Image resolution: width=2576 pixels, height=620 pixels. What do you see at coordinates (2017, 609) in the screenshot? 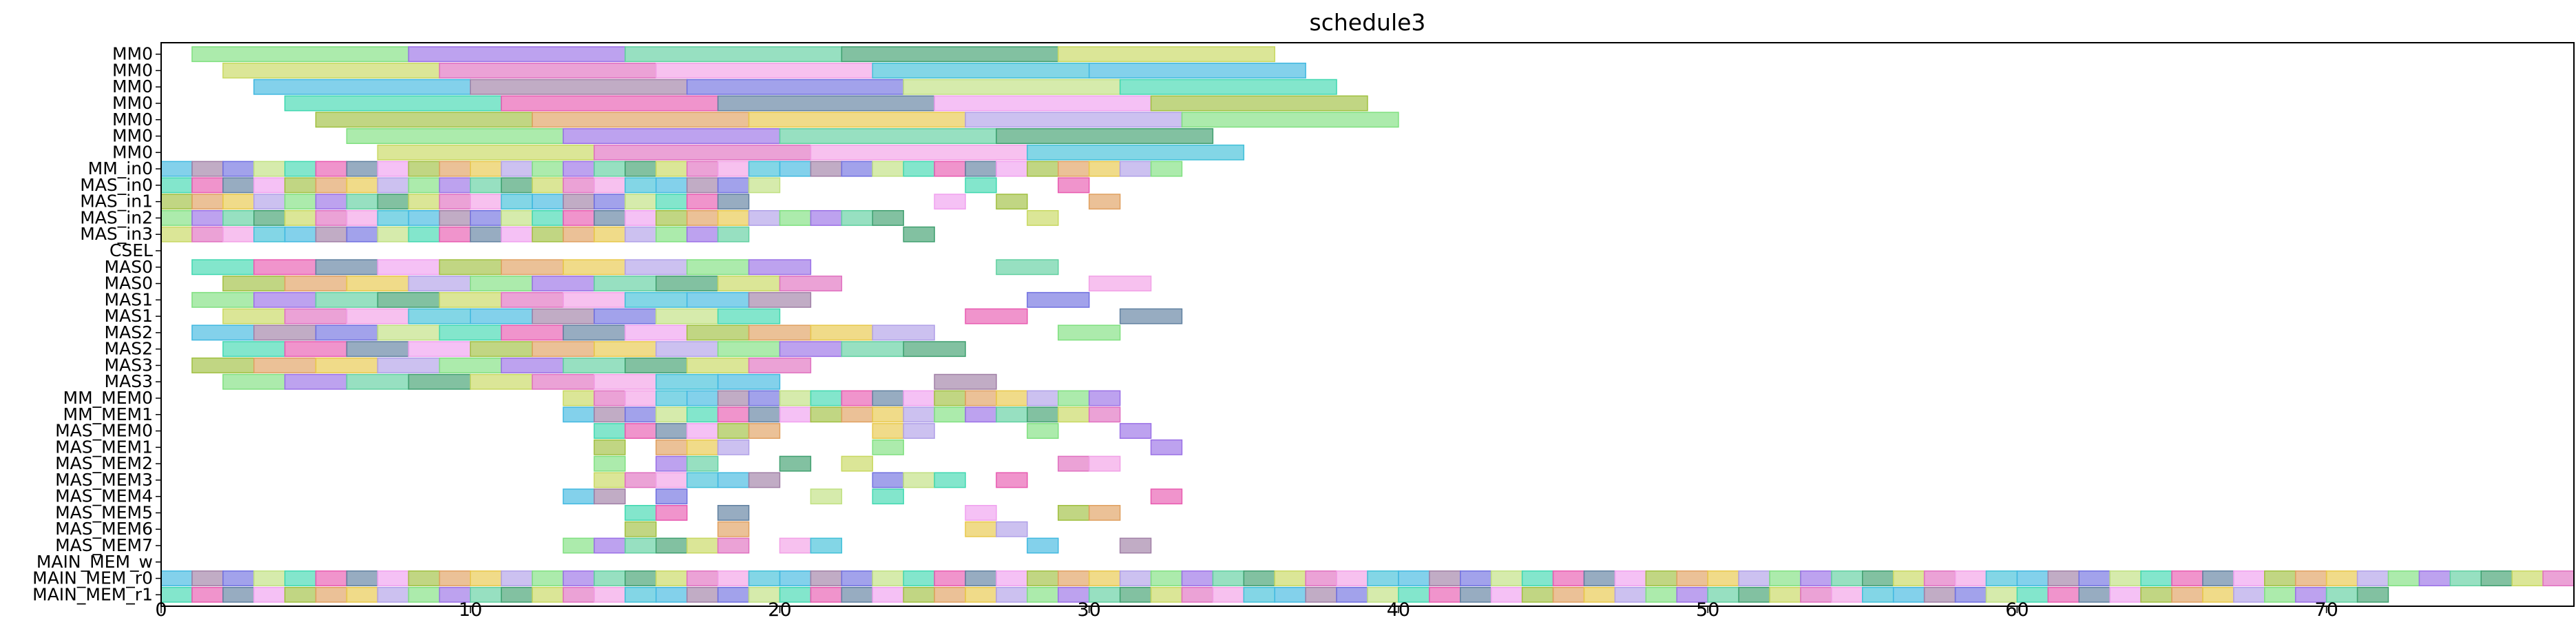
I see `x-tick-label: 60` at bounding box center [2017, 609].